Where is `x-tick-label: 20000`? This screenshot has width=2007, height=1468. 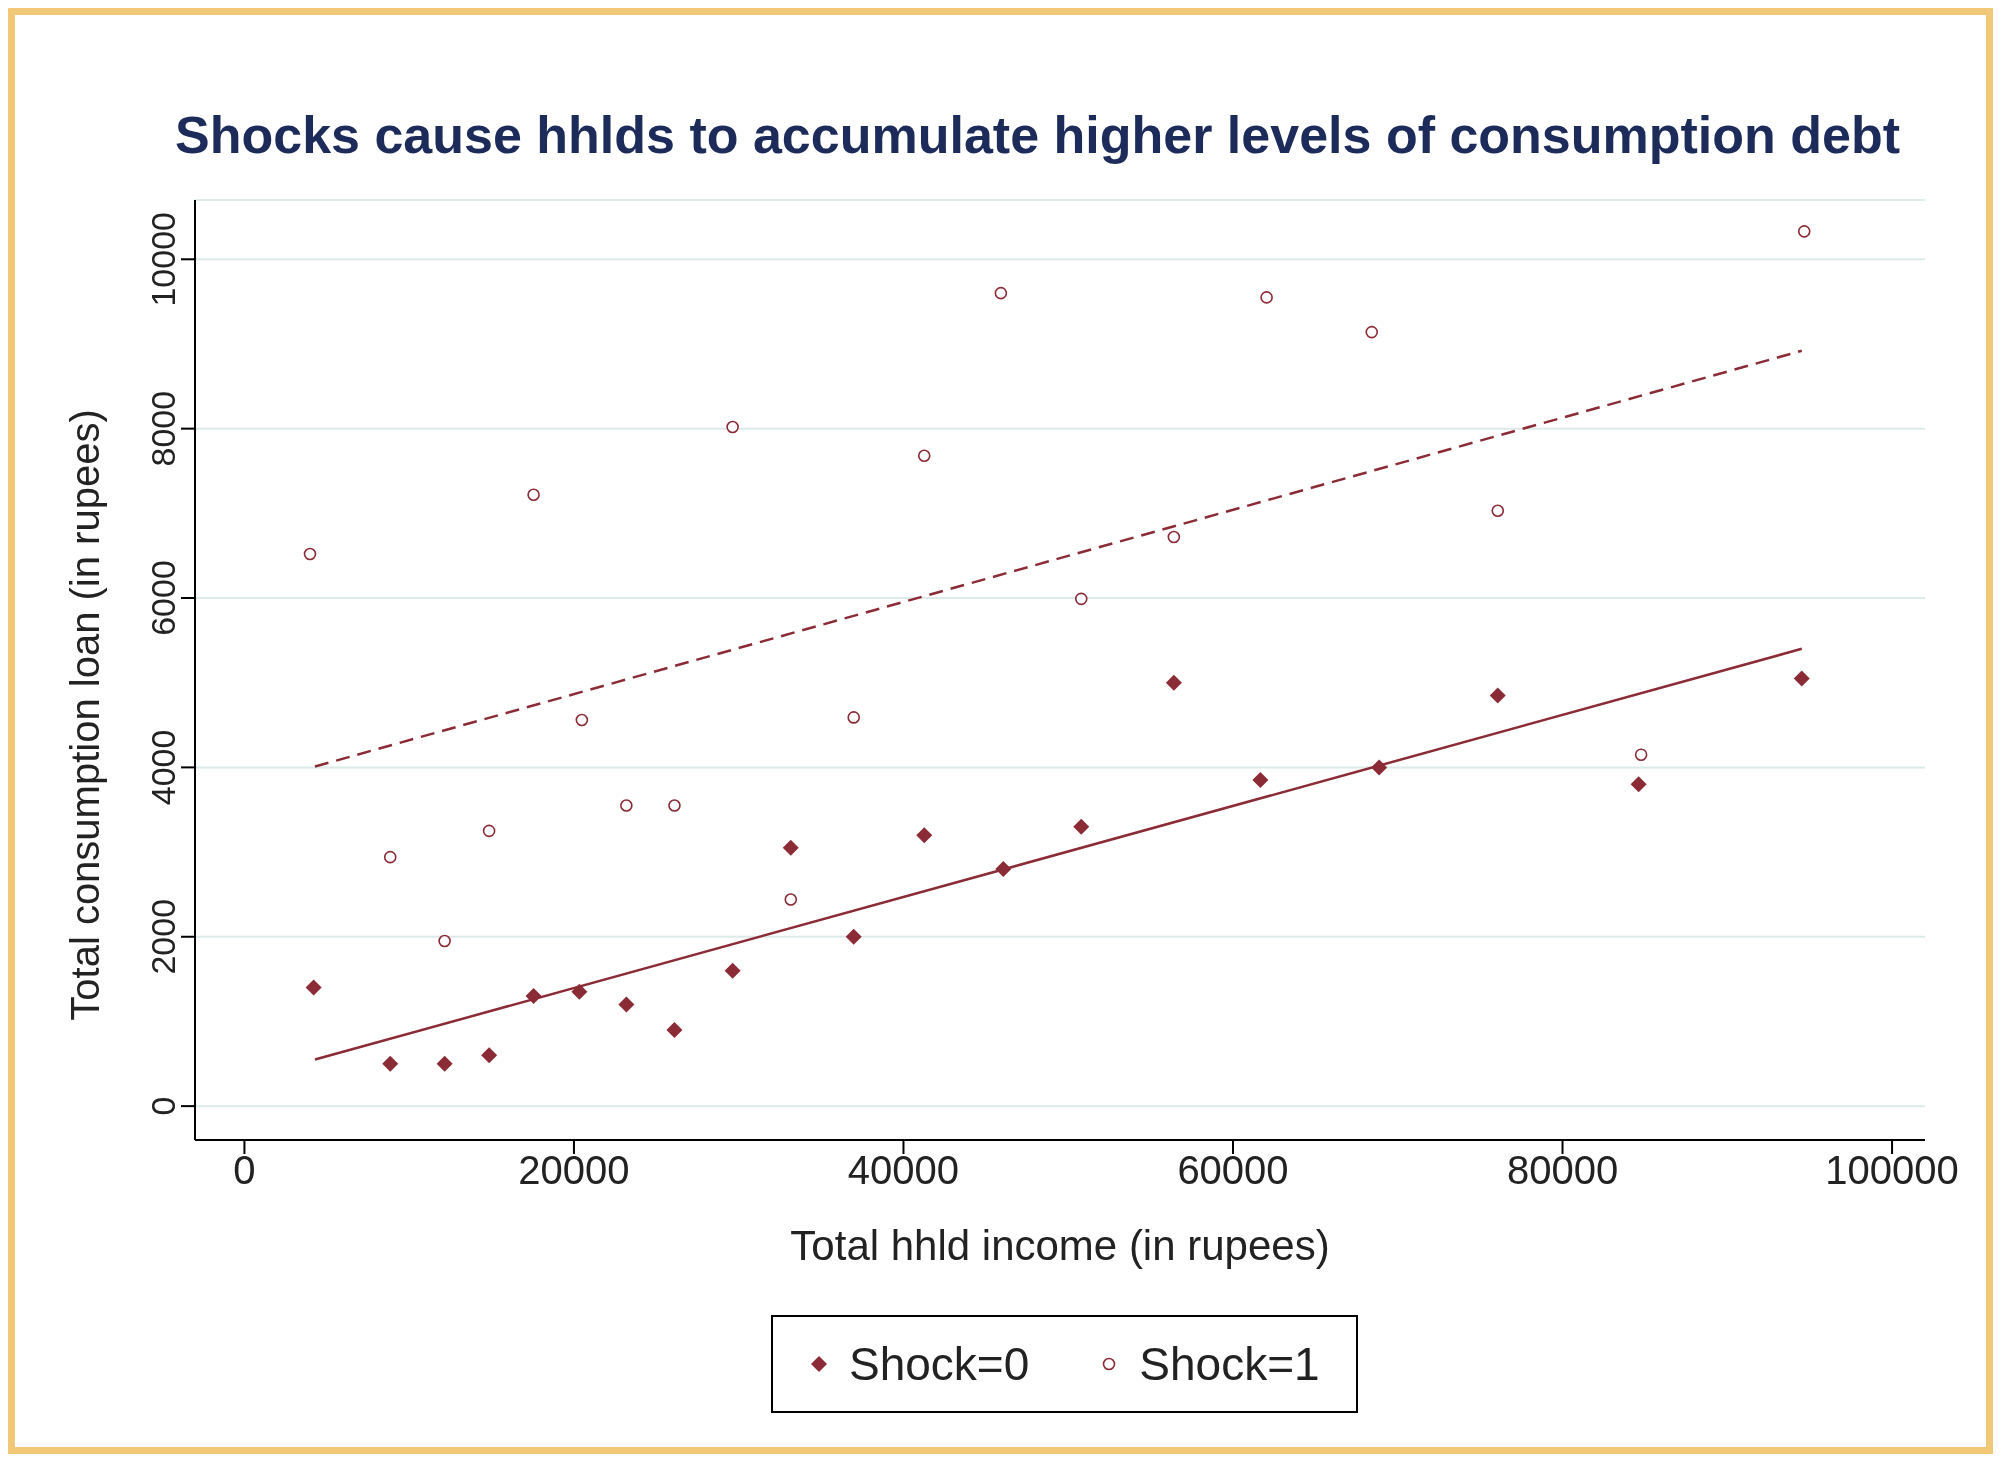 x-tick-label: 20000 is located at coordinates (574, 1170).